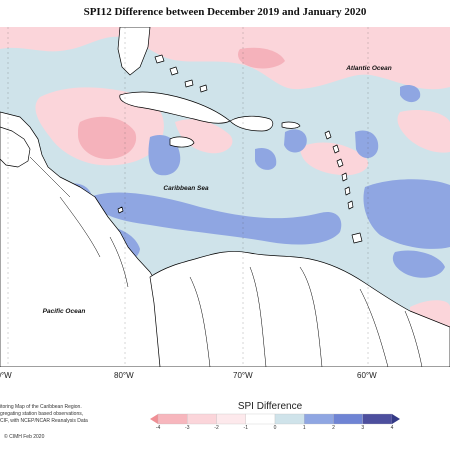  Describe the element at coordinates (275, 428) in the screenshot. I see `legend-tick-label: 0` at that location.